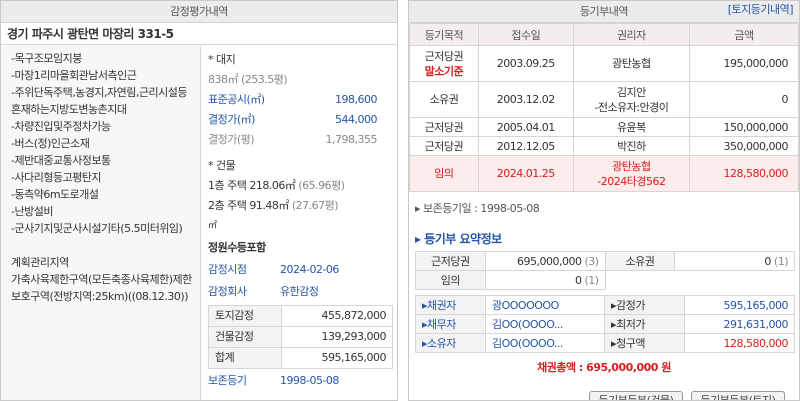 The height and width of the screenshot is (401, 800). I want to click on value: 유한감정, so click(299, 291).